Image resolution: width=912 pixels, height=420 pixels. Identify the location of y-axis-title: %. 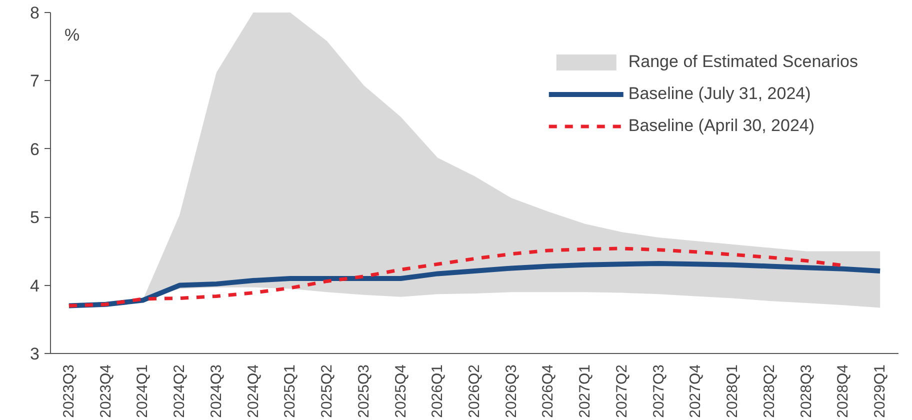
(72, 35).